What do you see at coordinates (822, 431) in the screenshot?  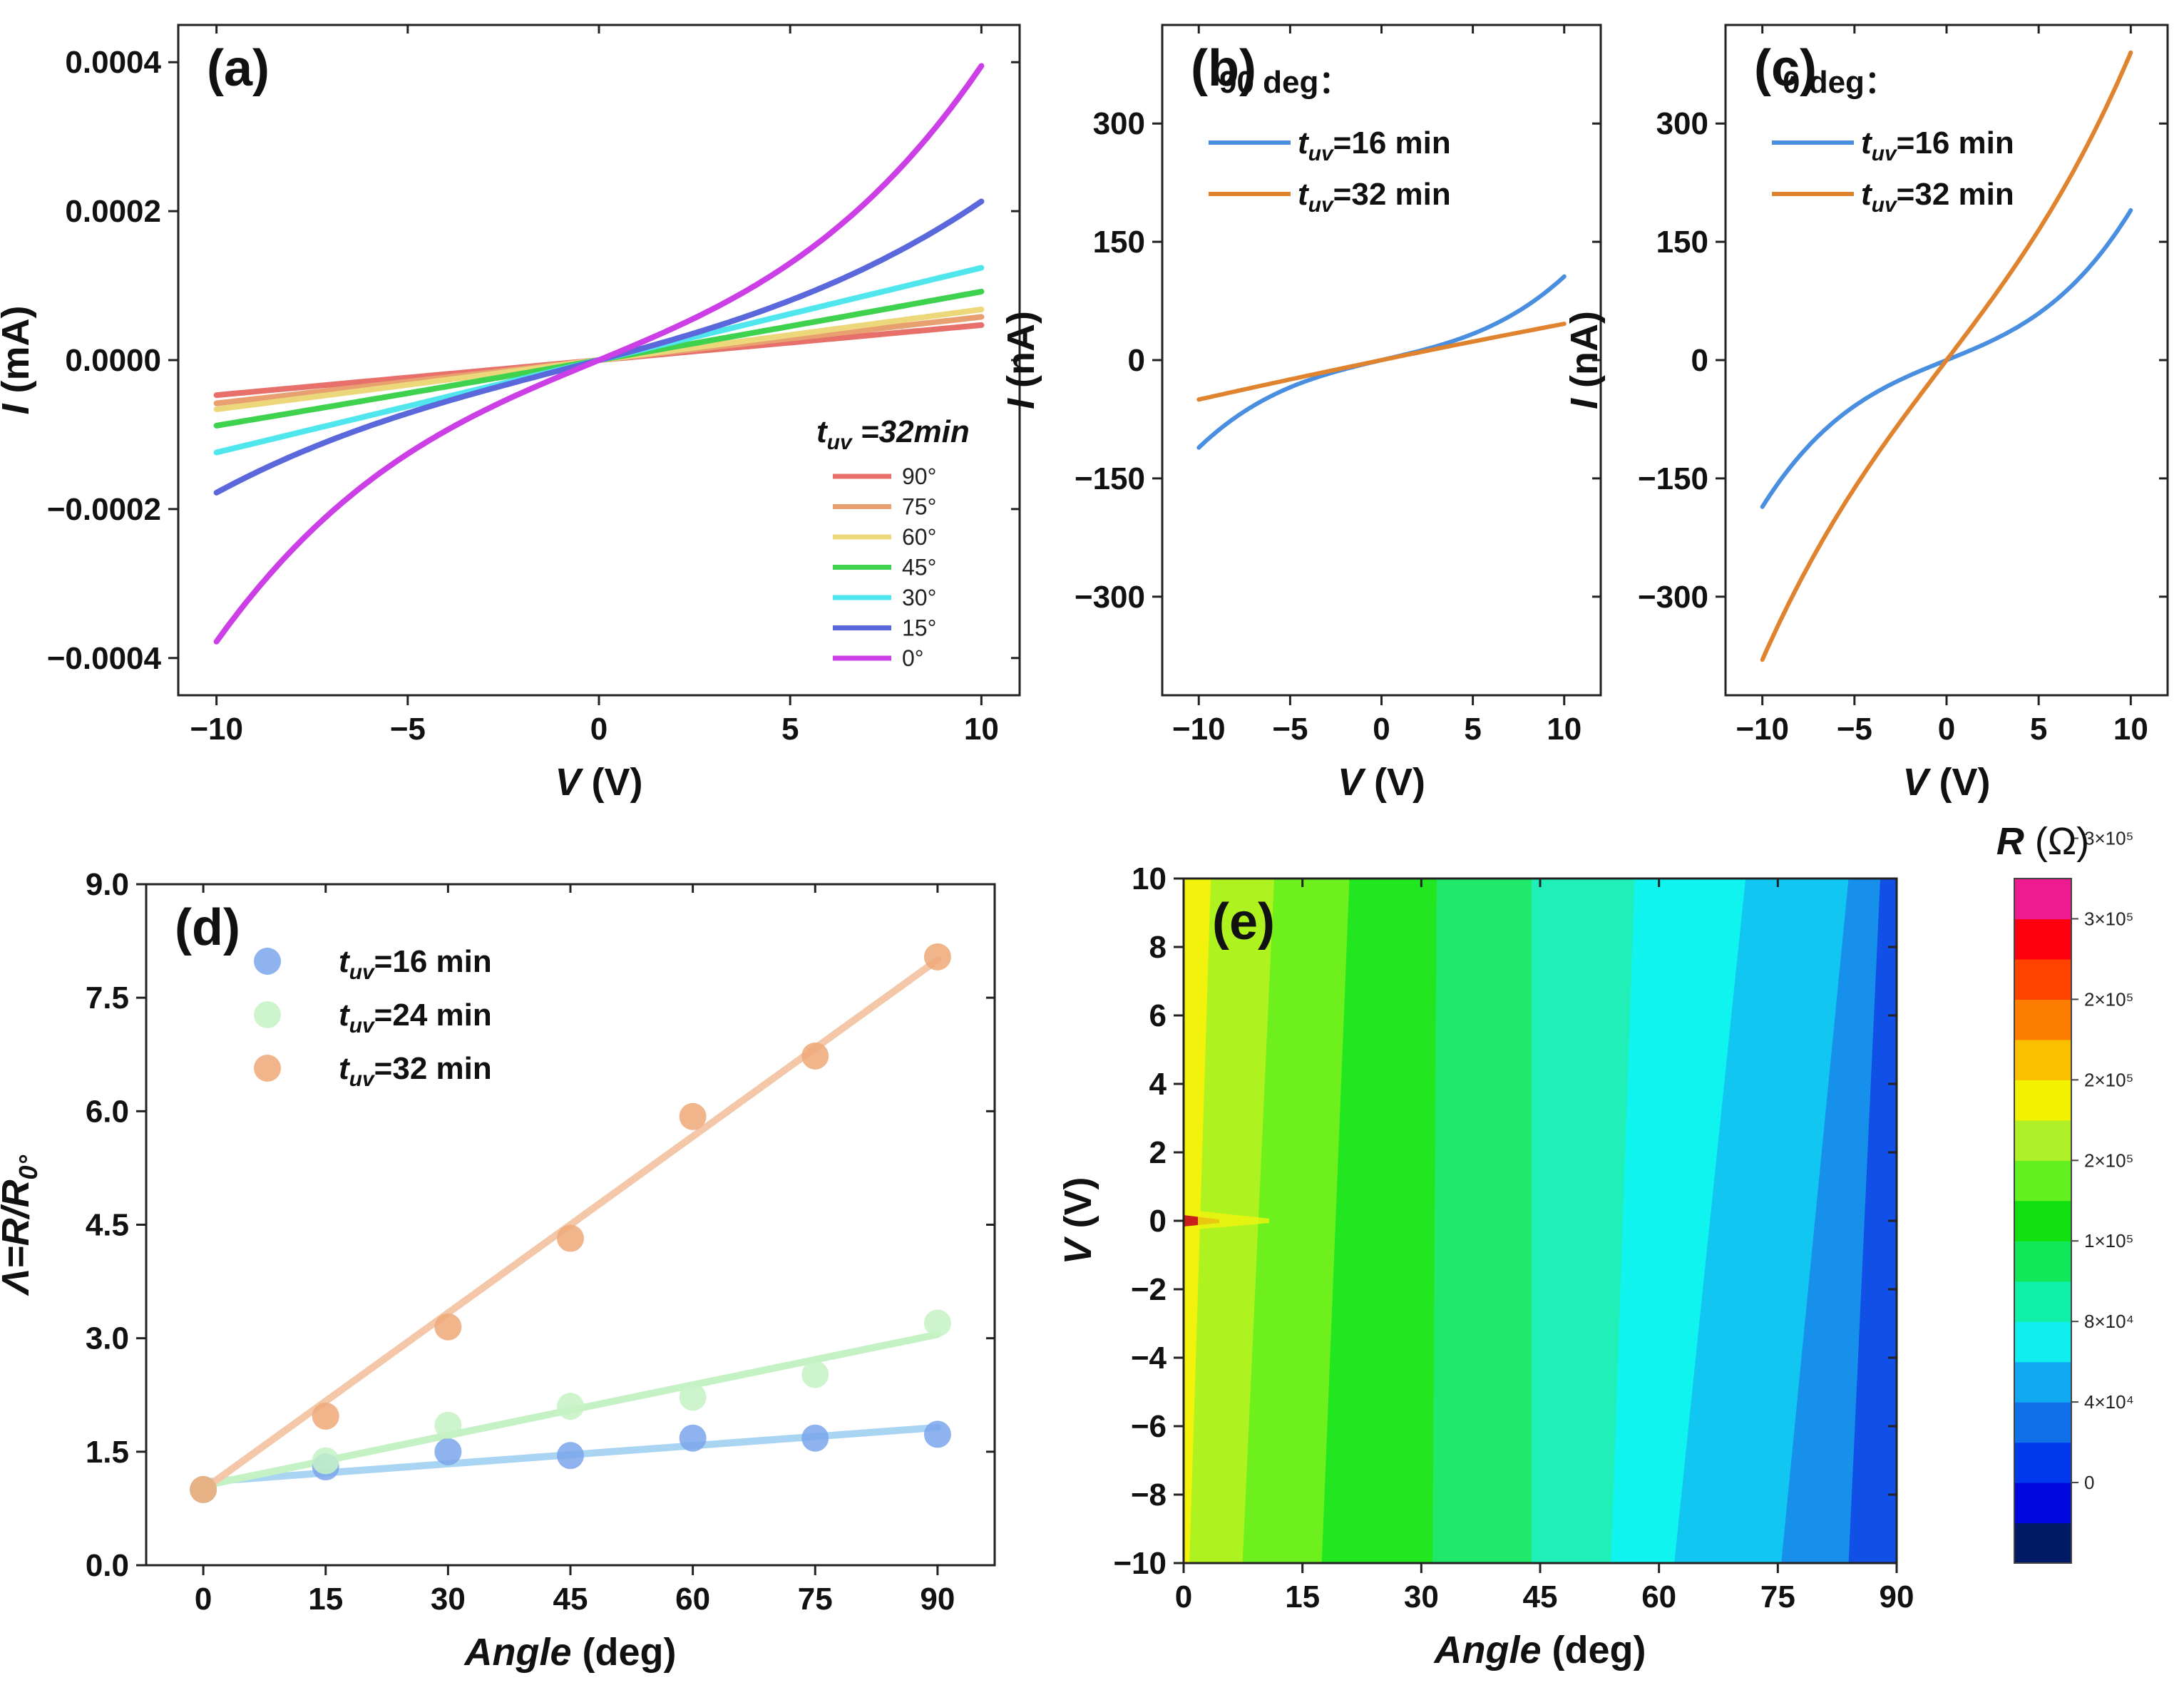 I see `legend-title-t: t` at bounding box center [822, 431].